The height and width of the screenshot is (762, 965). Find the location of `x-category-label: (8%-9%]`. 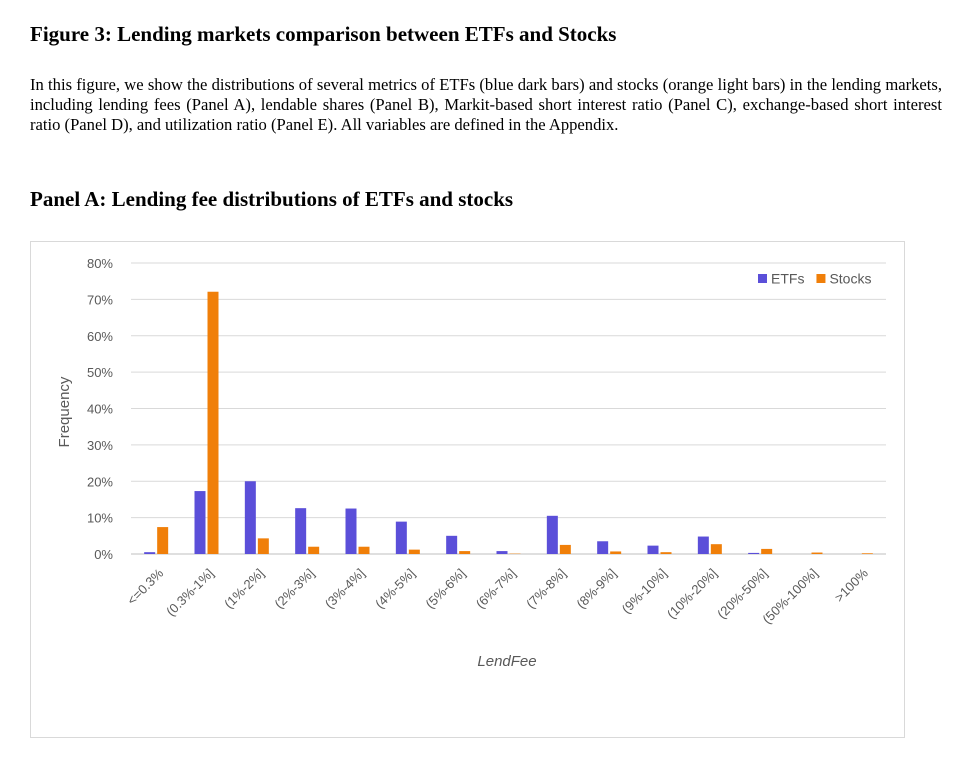

x-category-label: (8%-9%] is located at coordinates (596, 589).